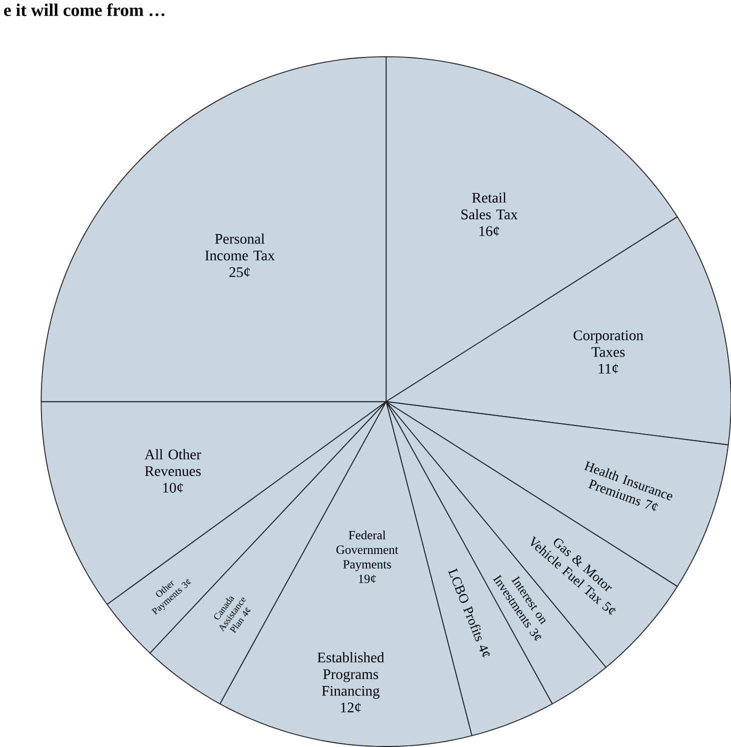  Describe the element at coordinates (172, 462) in the screenshot. I see `slice-label: All Other Revenues` at that location.